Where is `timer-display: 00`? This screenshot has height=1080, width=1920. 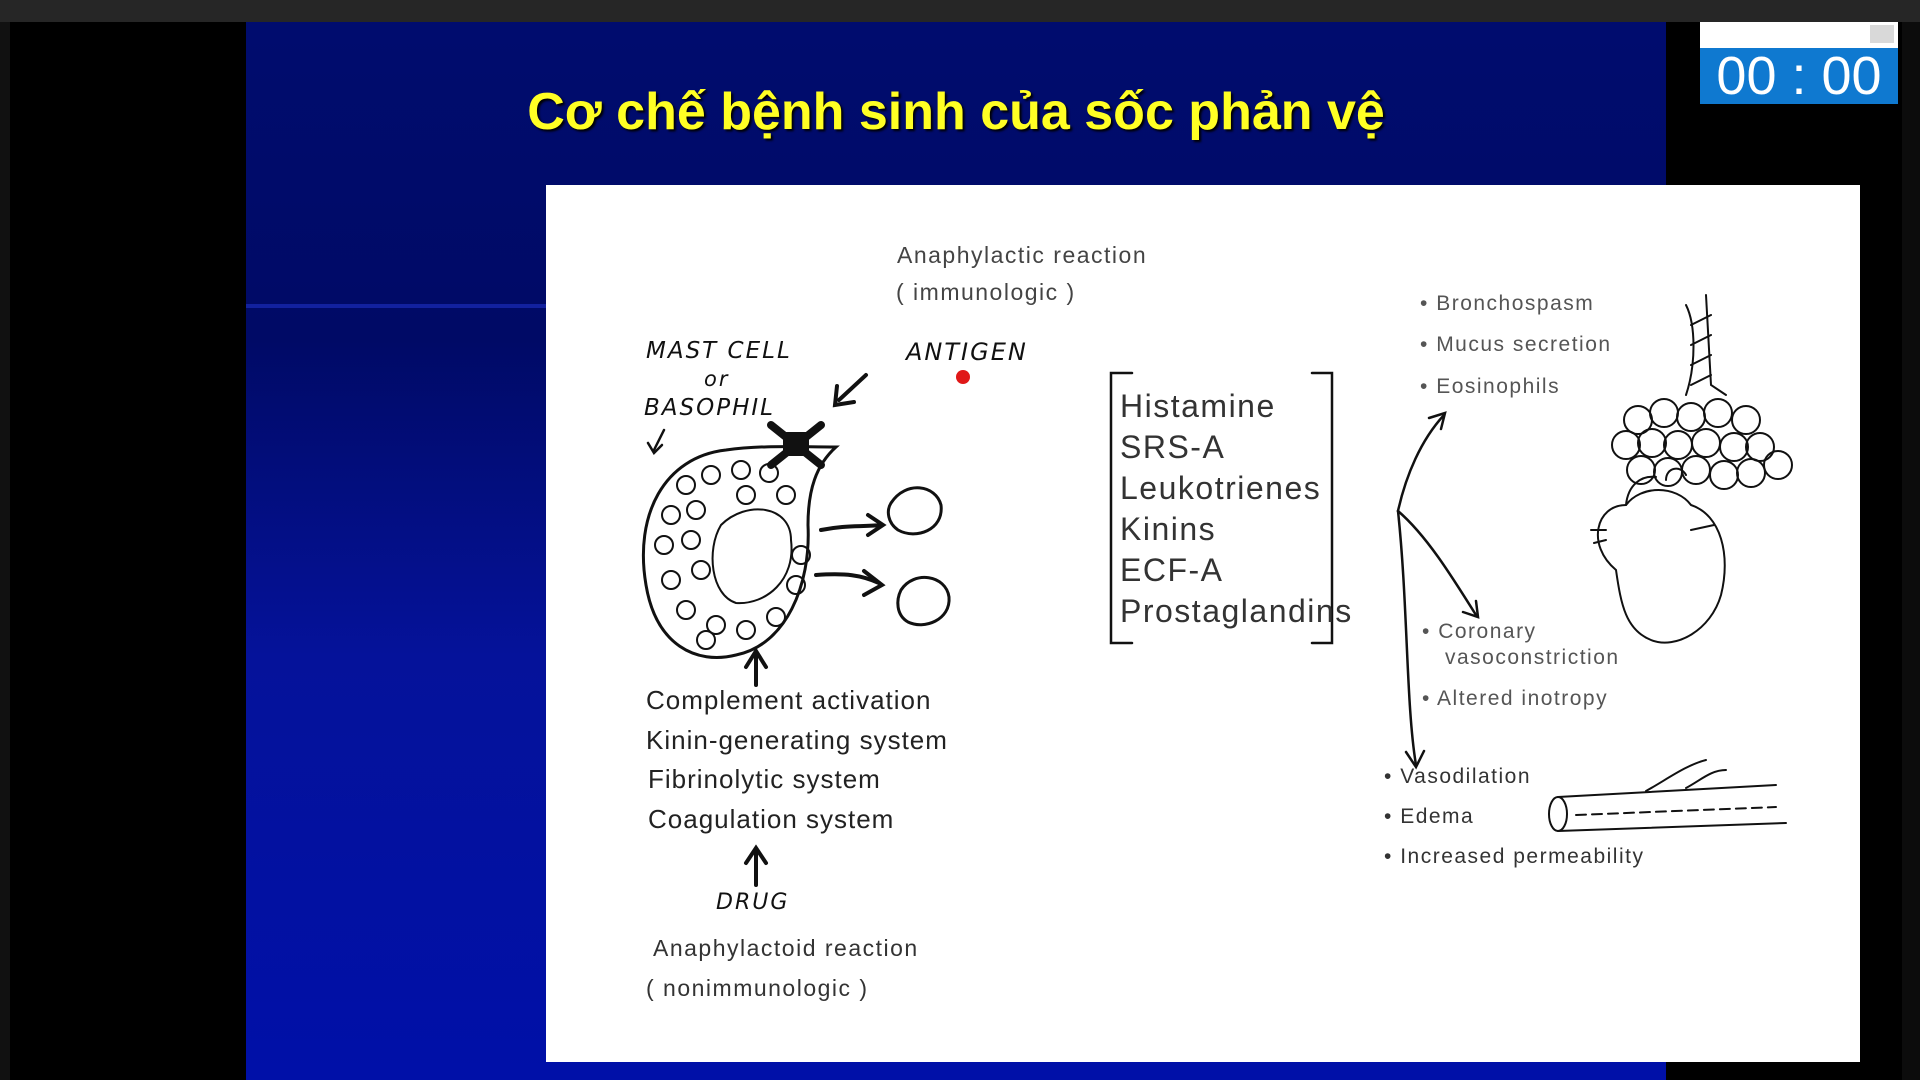
timer-display: 00 is located at coordinates (1799, 76).